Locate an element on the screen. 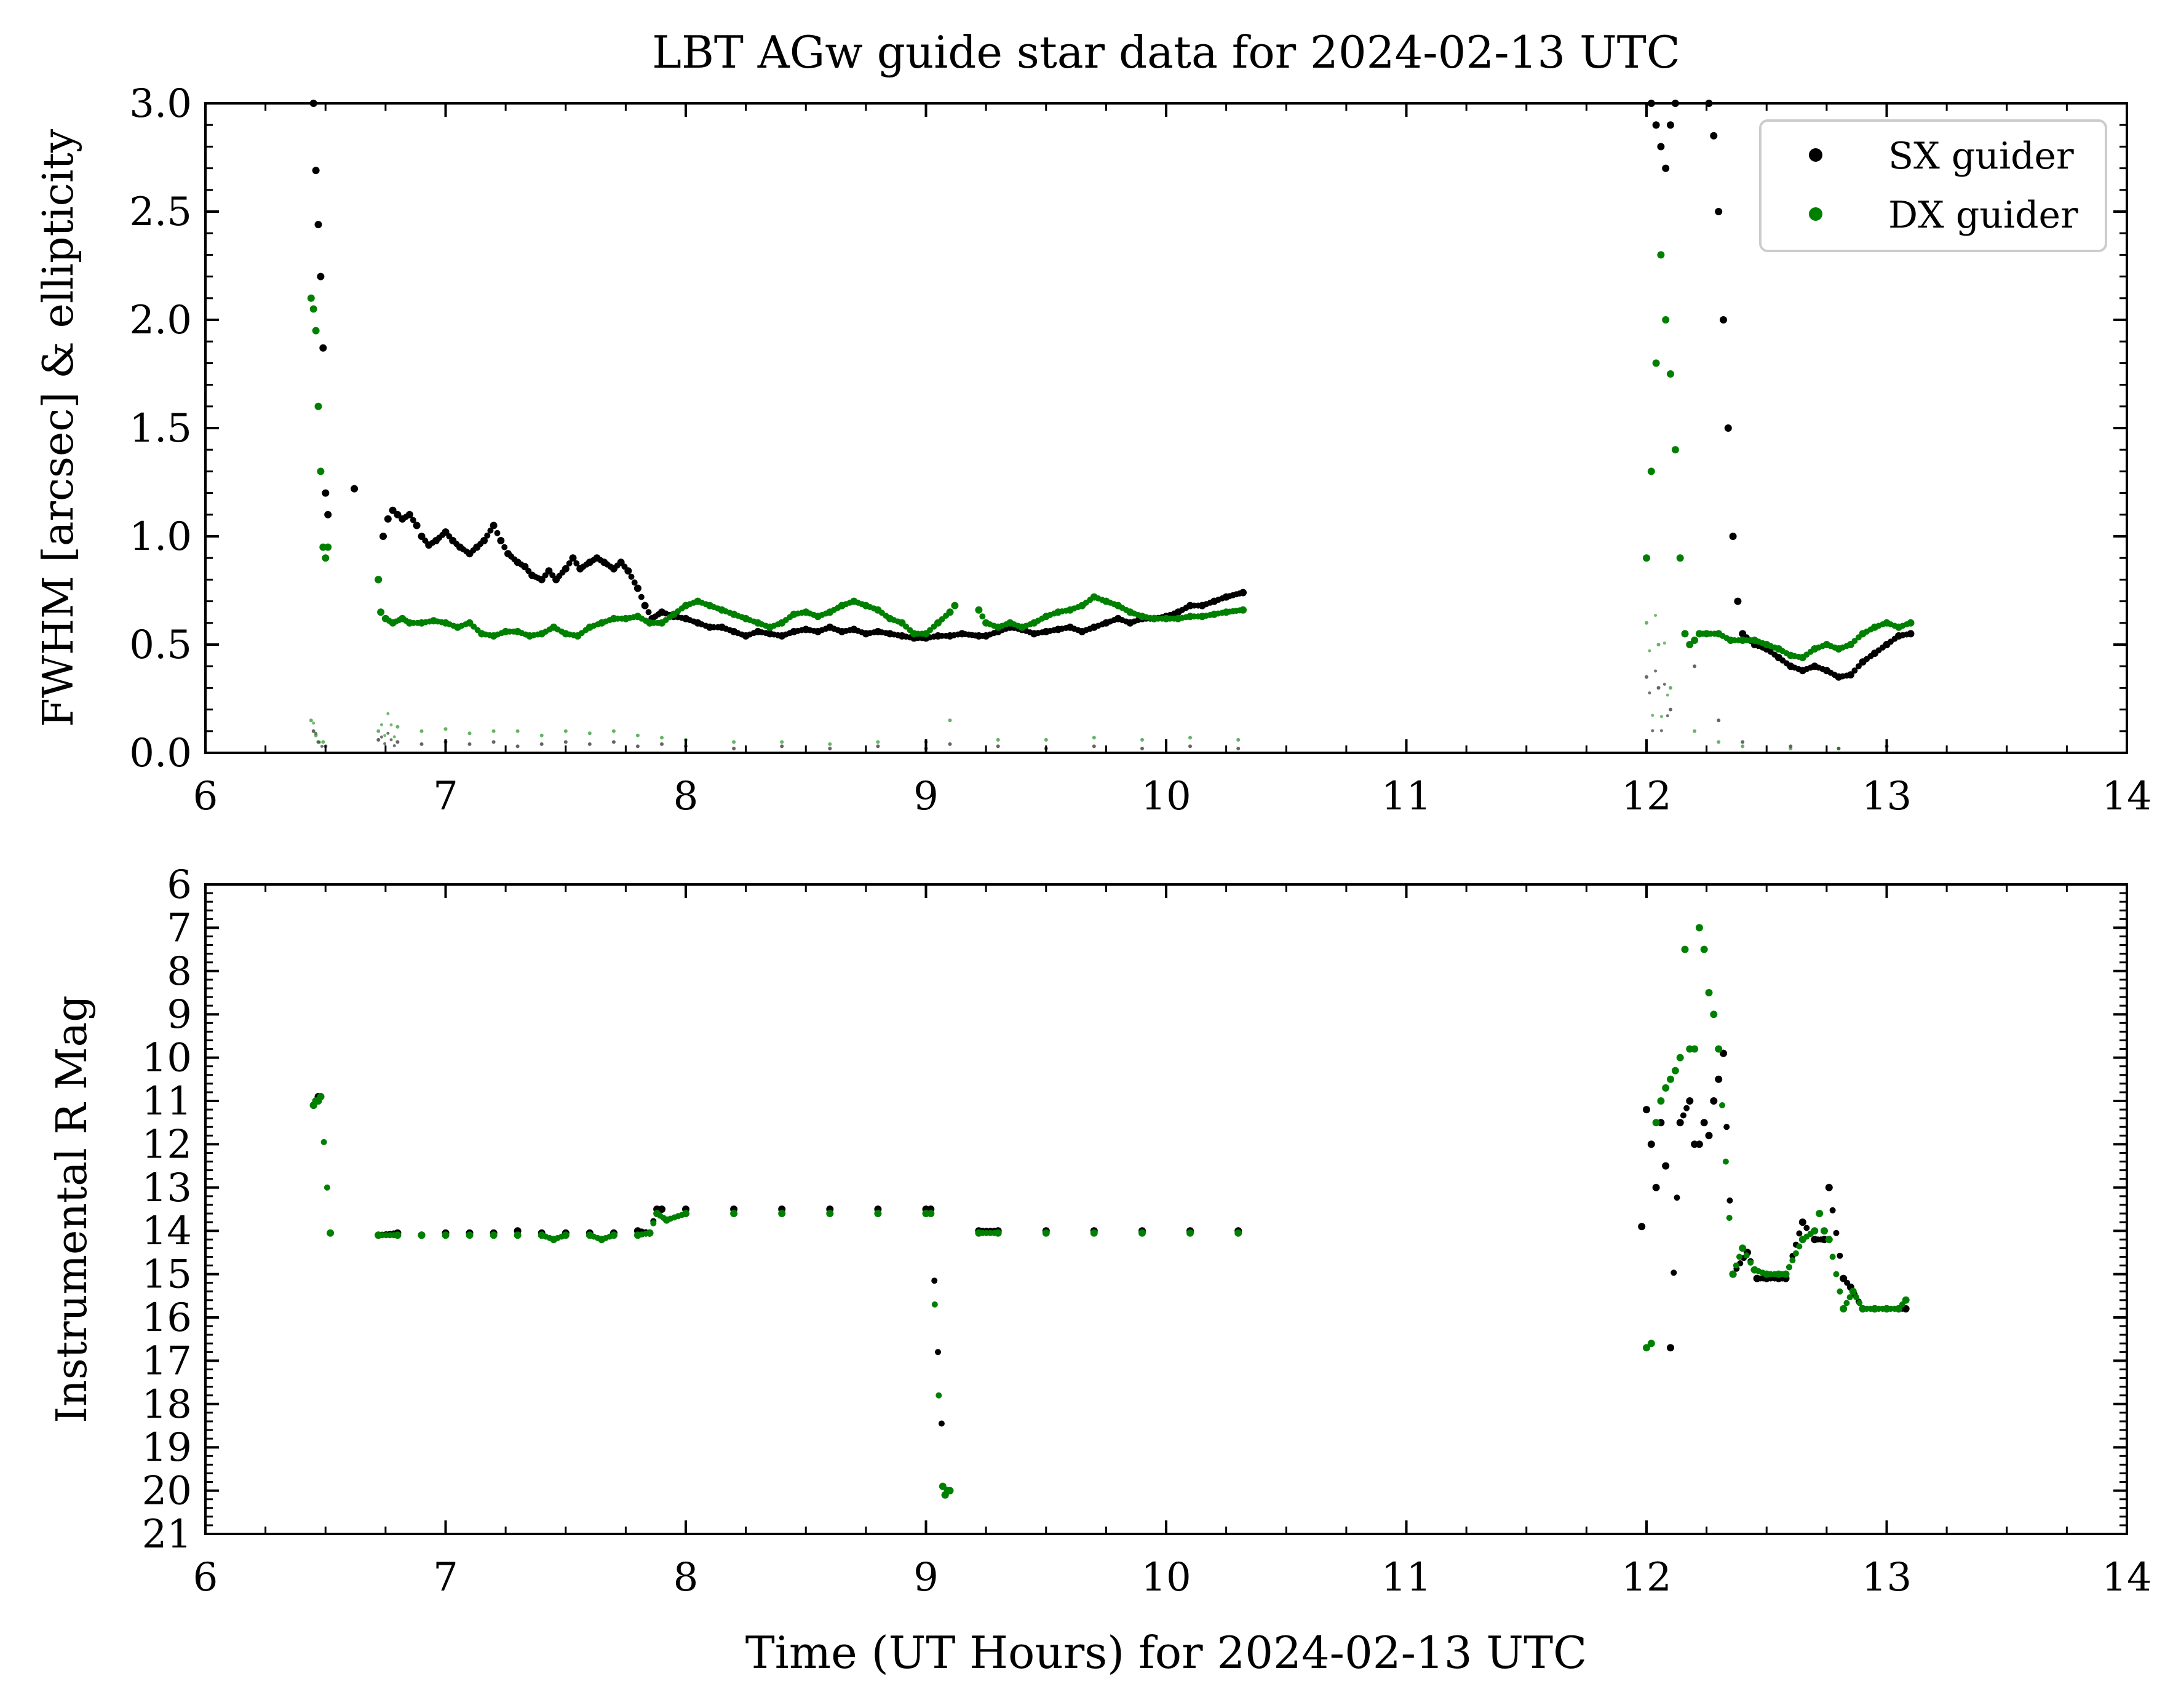 The width and height of the screenshot is (2173, 1708). fwhm-y-tick-label: 2.5 is located at coordinates (160, 212).